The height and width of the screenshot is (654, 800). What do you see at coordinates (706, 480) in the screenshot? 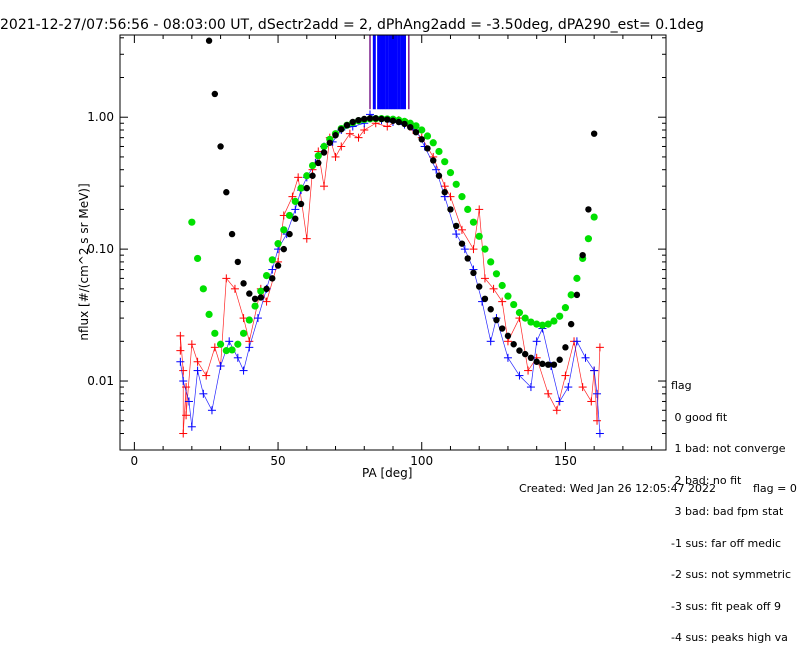
I see `legend-item-2: 2 bad: no fit` at bounding box center [706, 480].